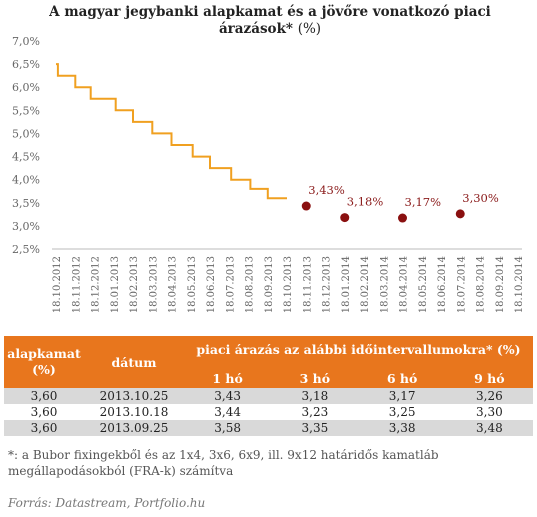  Describe the element at coordinates (192, 284) in the screenshot. I see `x-tick-label: 18.05.2013` at that location.